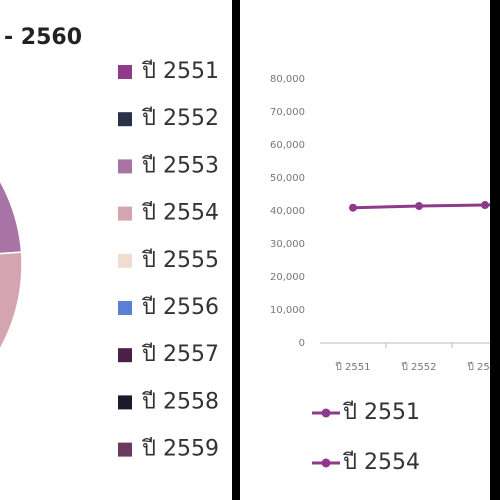  What do you see at coordinates (287, 178) in the screenshot?
I see `y-tick-label: 50,000` at bounding box center [287, 178].